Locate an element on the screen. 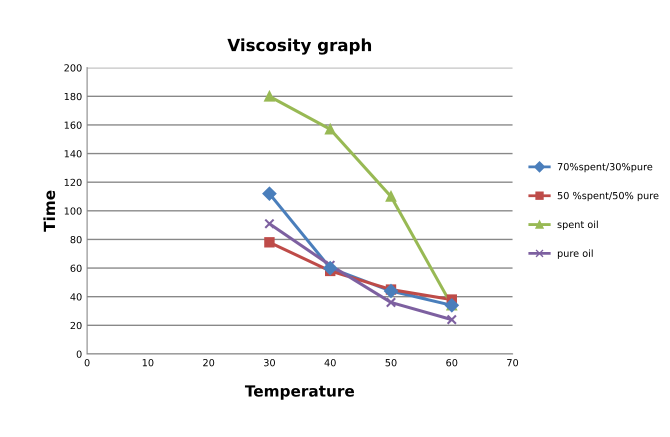  x-tick-label: 0 is located at coordinates (87, 362).